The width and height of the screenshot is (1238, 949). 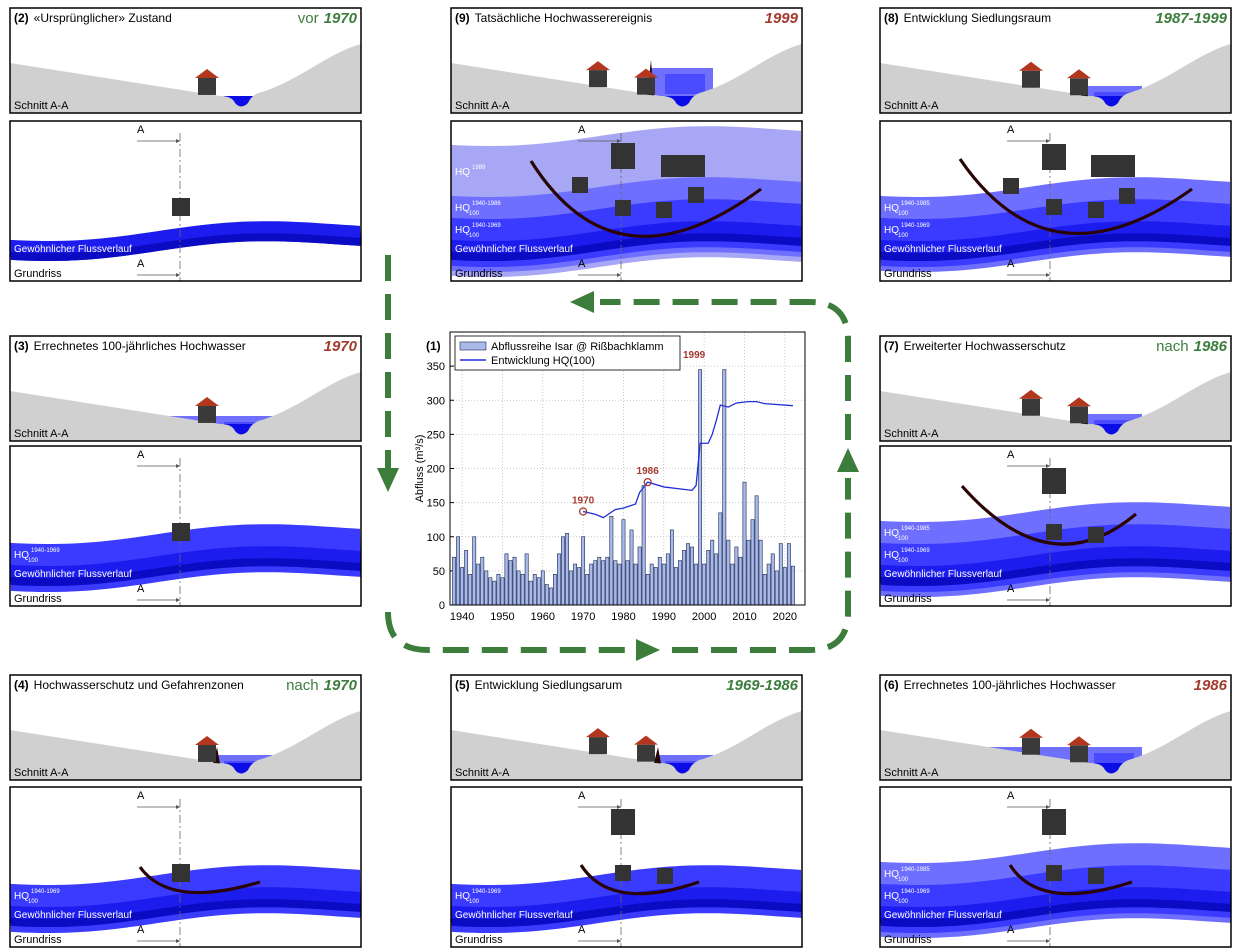 What do you see at coordinates (486, 204) in the screenshot?
I see `hq-sup: 1940-1986` at bounding box center [486, 204].